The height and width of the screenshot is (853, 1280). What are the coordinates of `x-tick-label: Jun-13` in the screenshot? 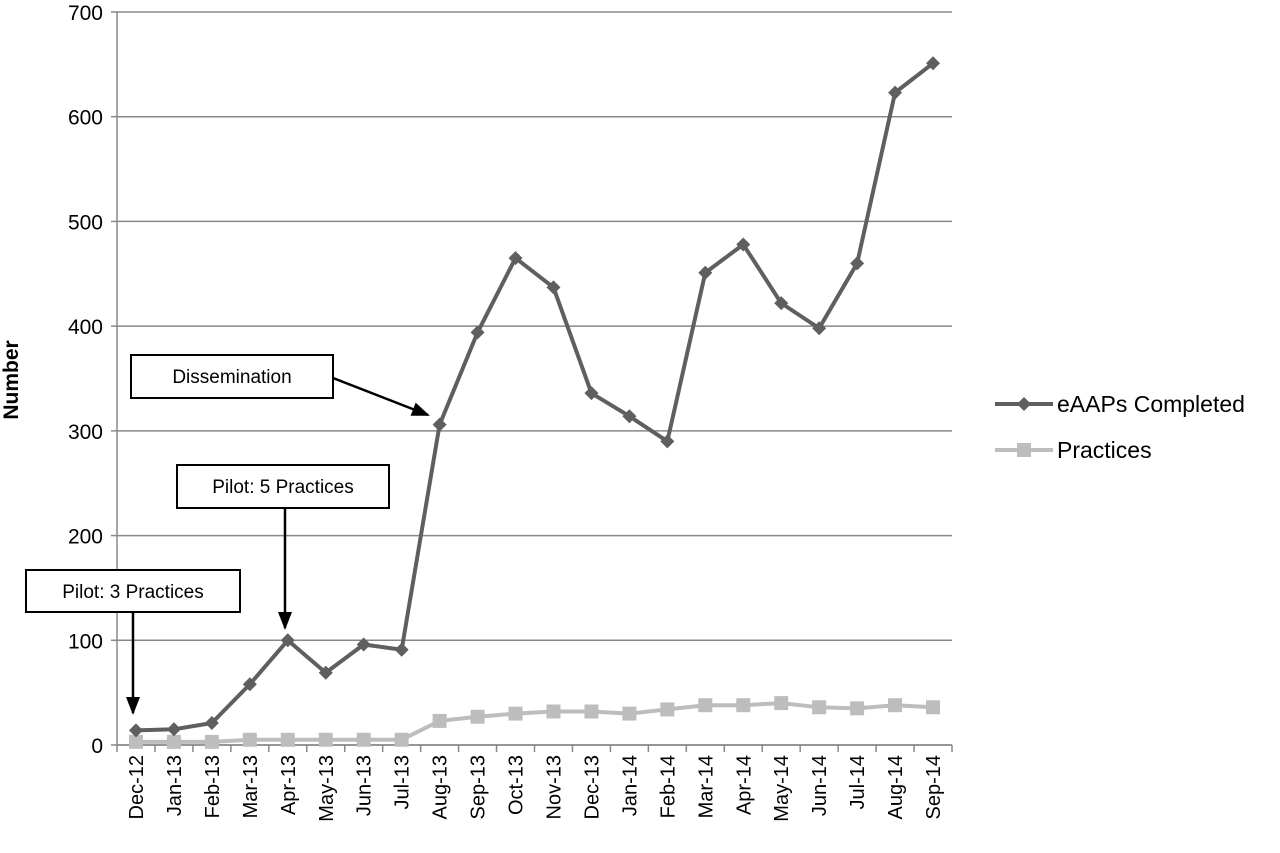 It's located at (365, 785).